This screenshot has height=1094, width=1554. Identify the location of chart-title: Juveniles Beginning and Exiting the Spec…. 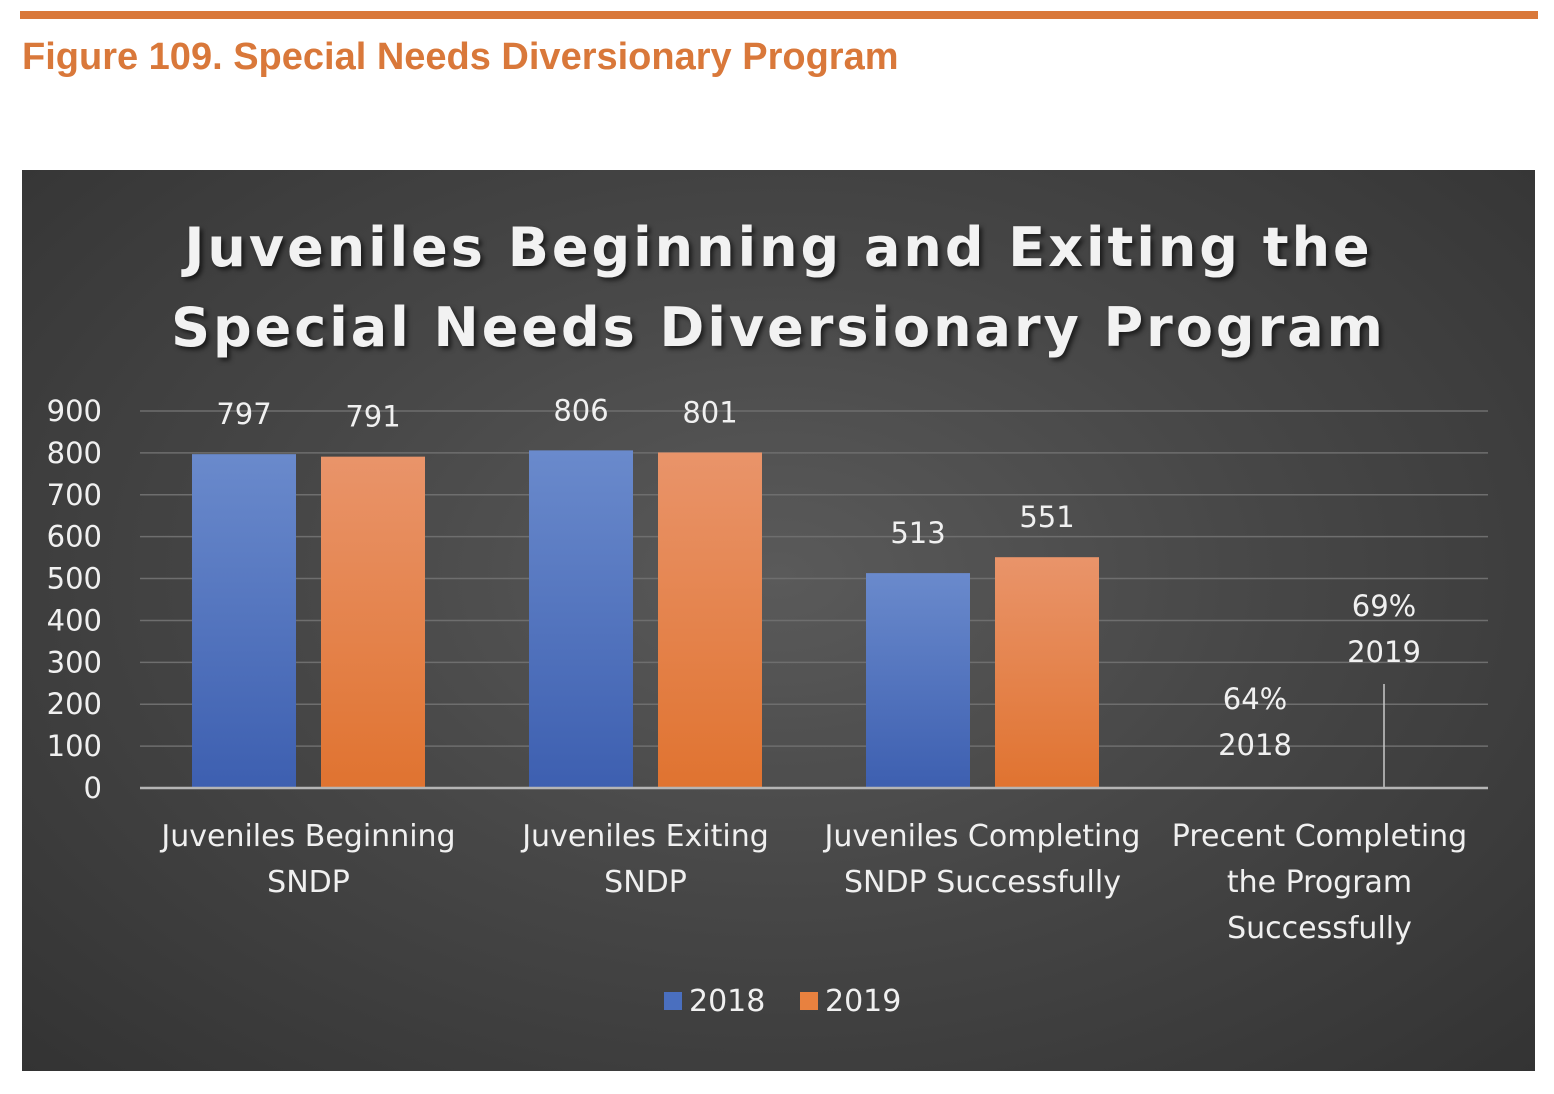
(778, 288).